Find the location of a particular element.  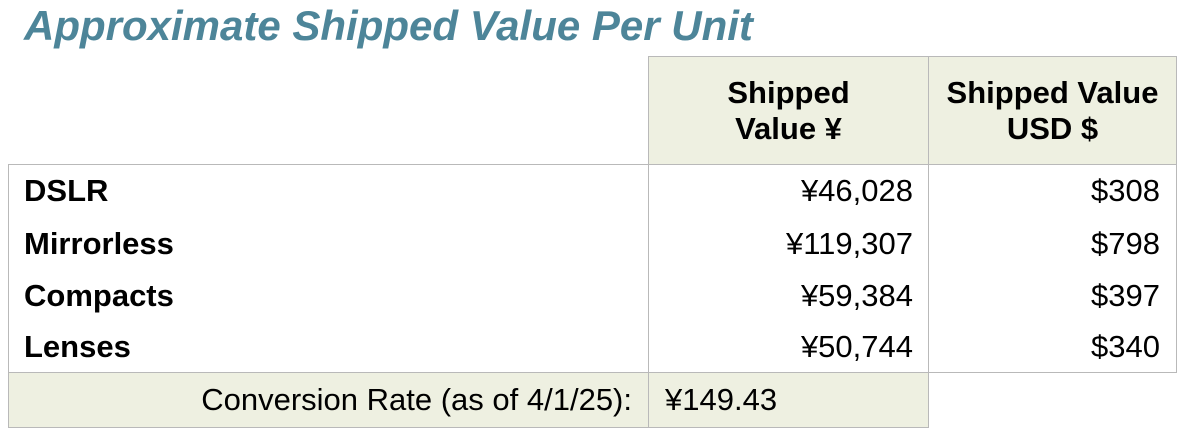

row-label: Lenses is located at coordinates (77, 346).